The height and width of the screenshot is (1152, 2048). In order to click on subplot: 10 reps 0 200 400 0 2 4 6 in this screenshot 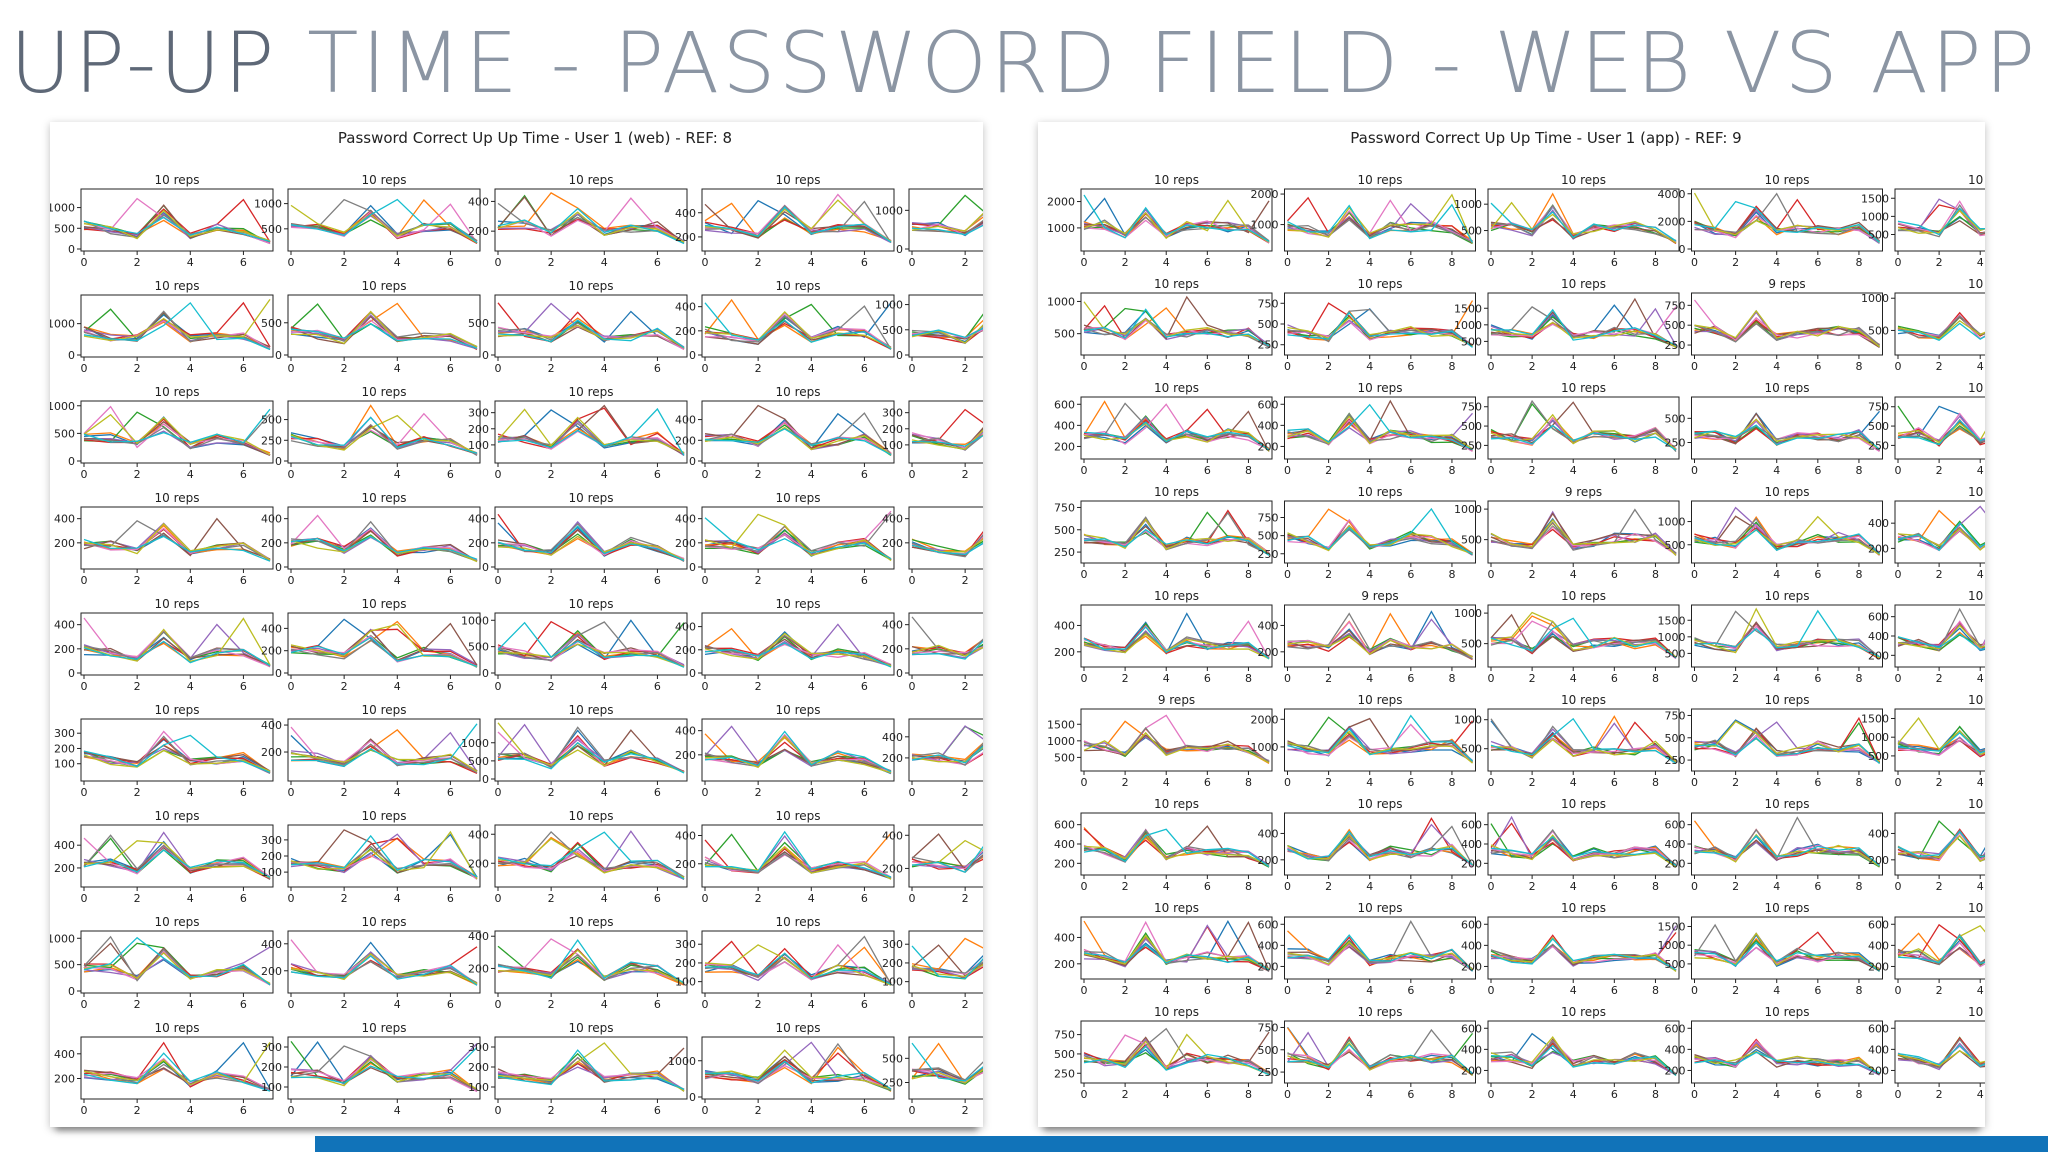, I will do `click(785, 539)`.